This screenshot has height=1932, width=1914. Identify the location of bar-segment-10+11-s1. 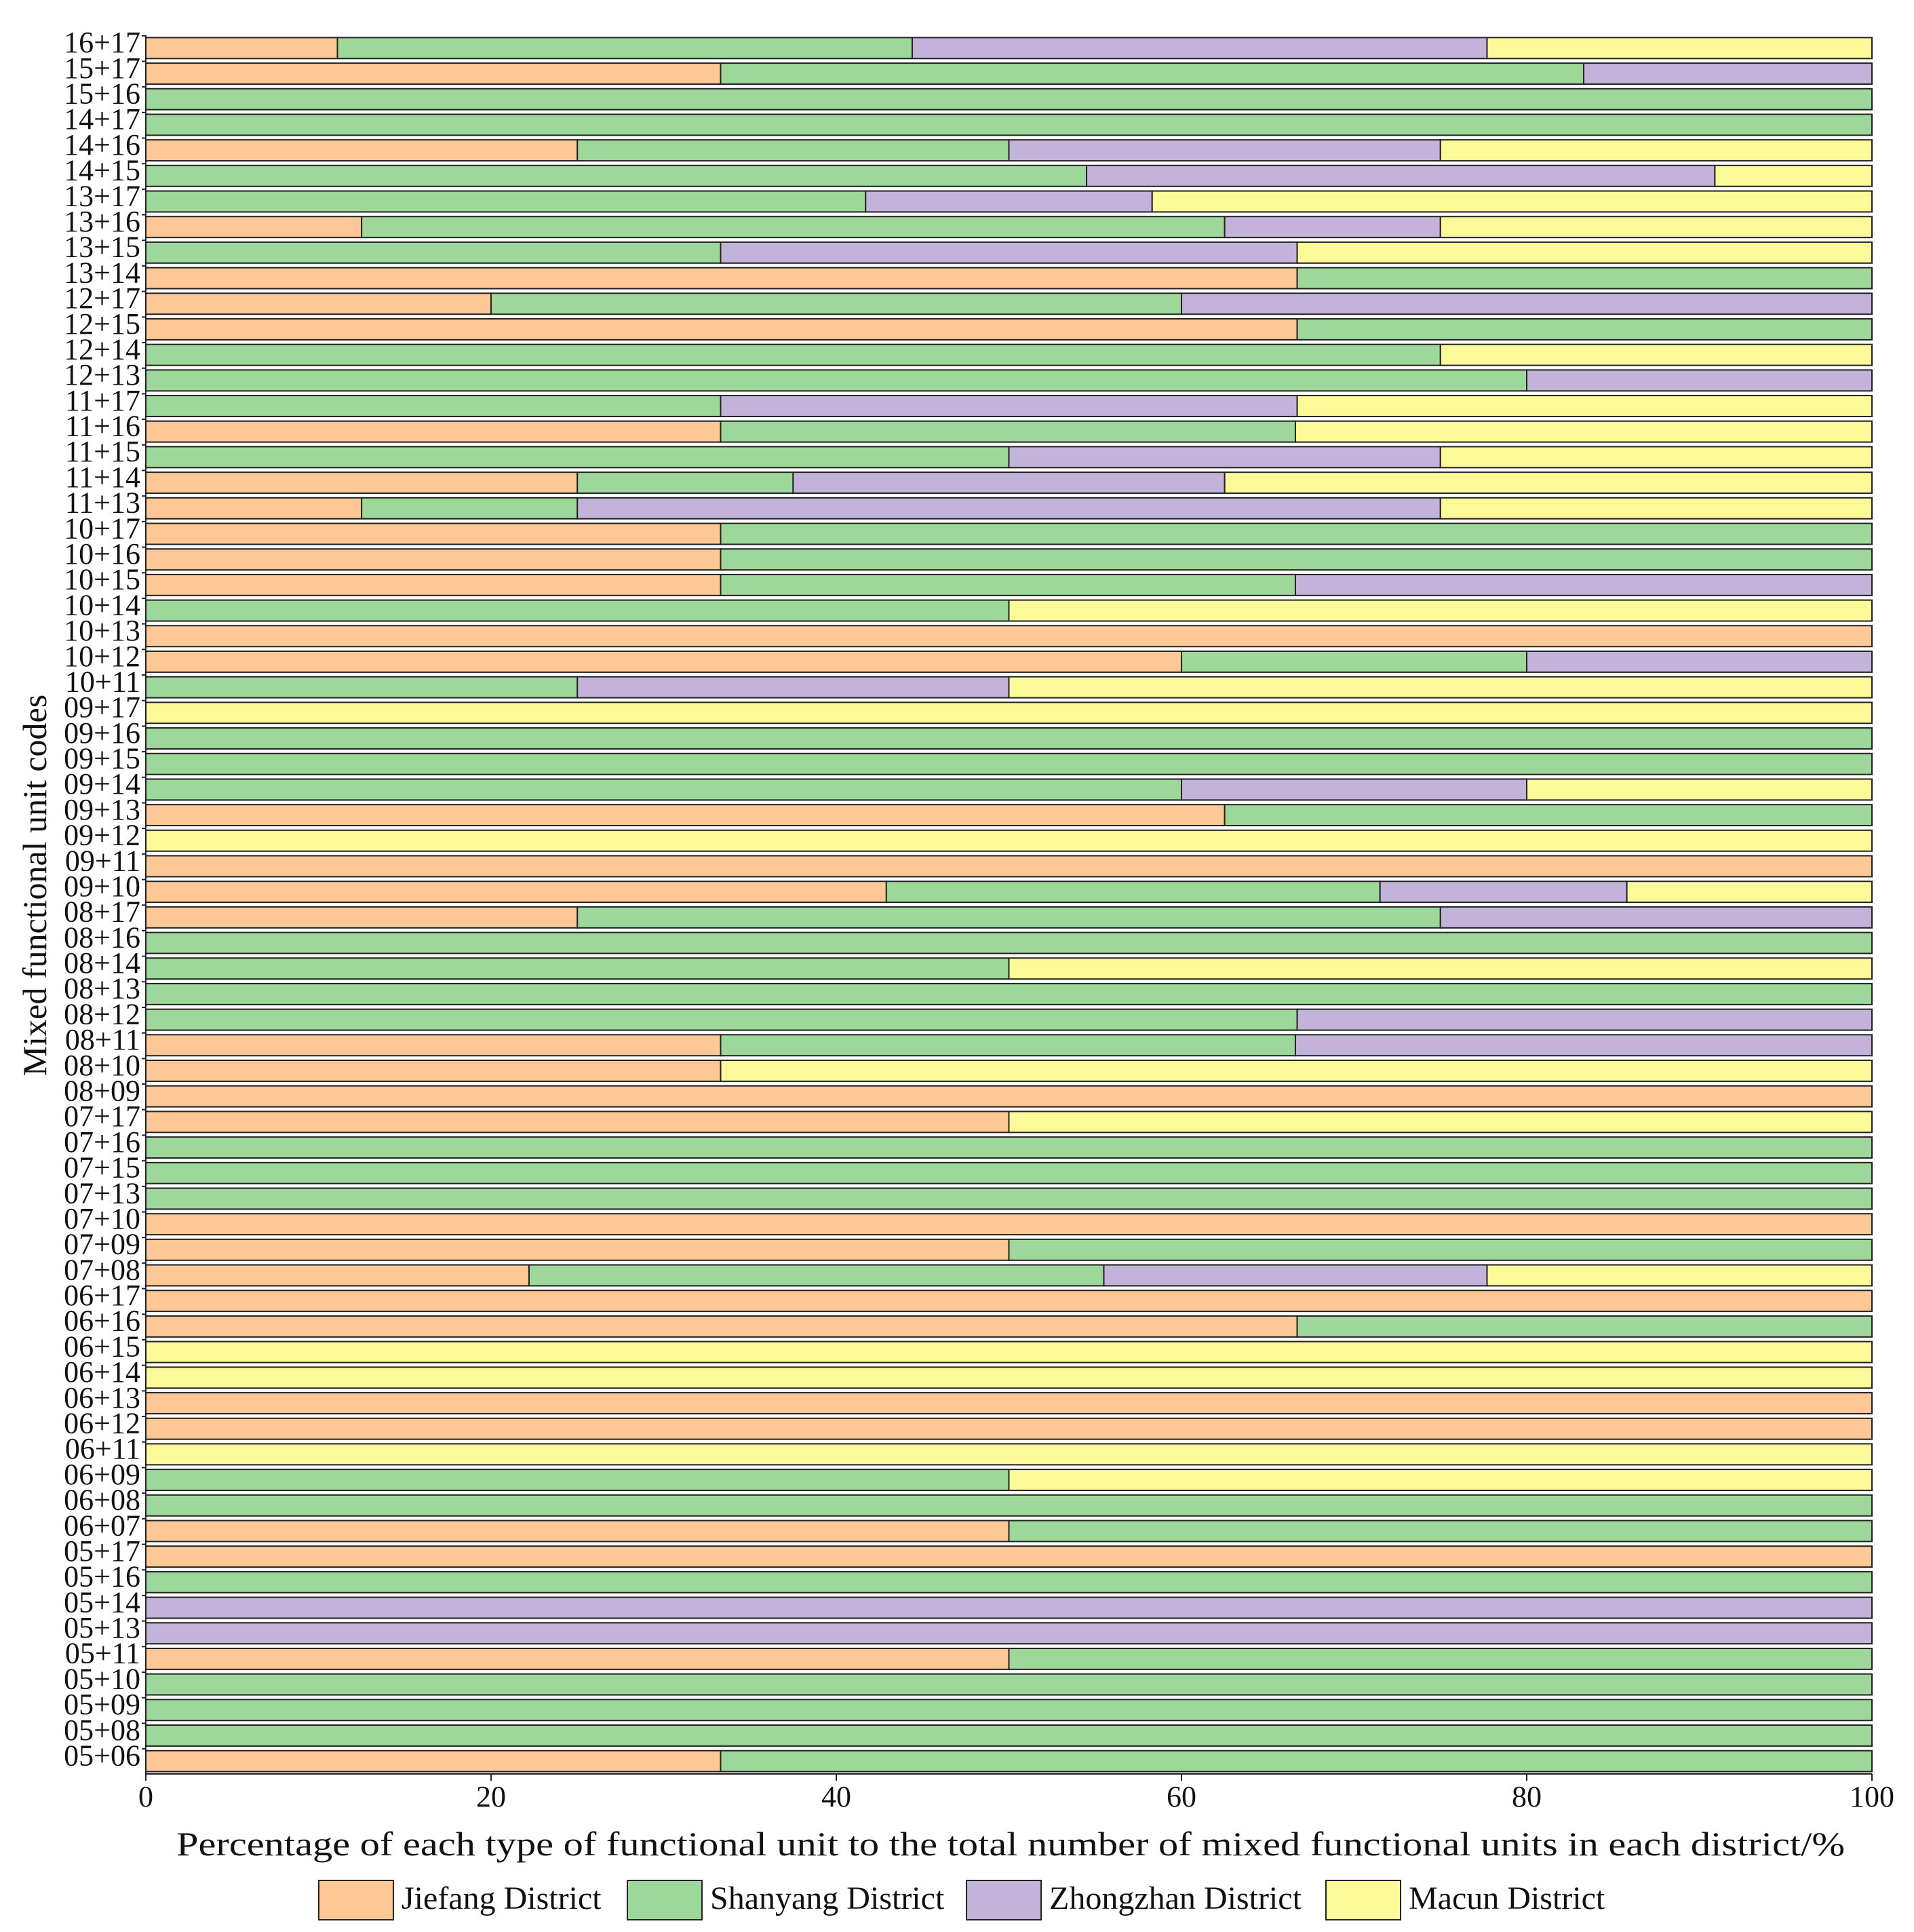
(362, 687).